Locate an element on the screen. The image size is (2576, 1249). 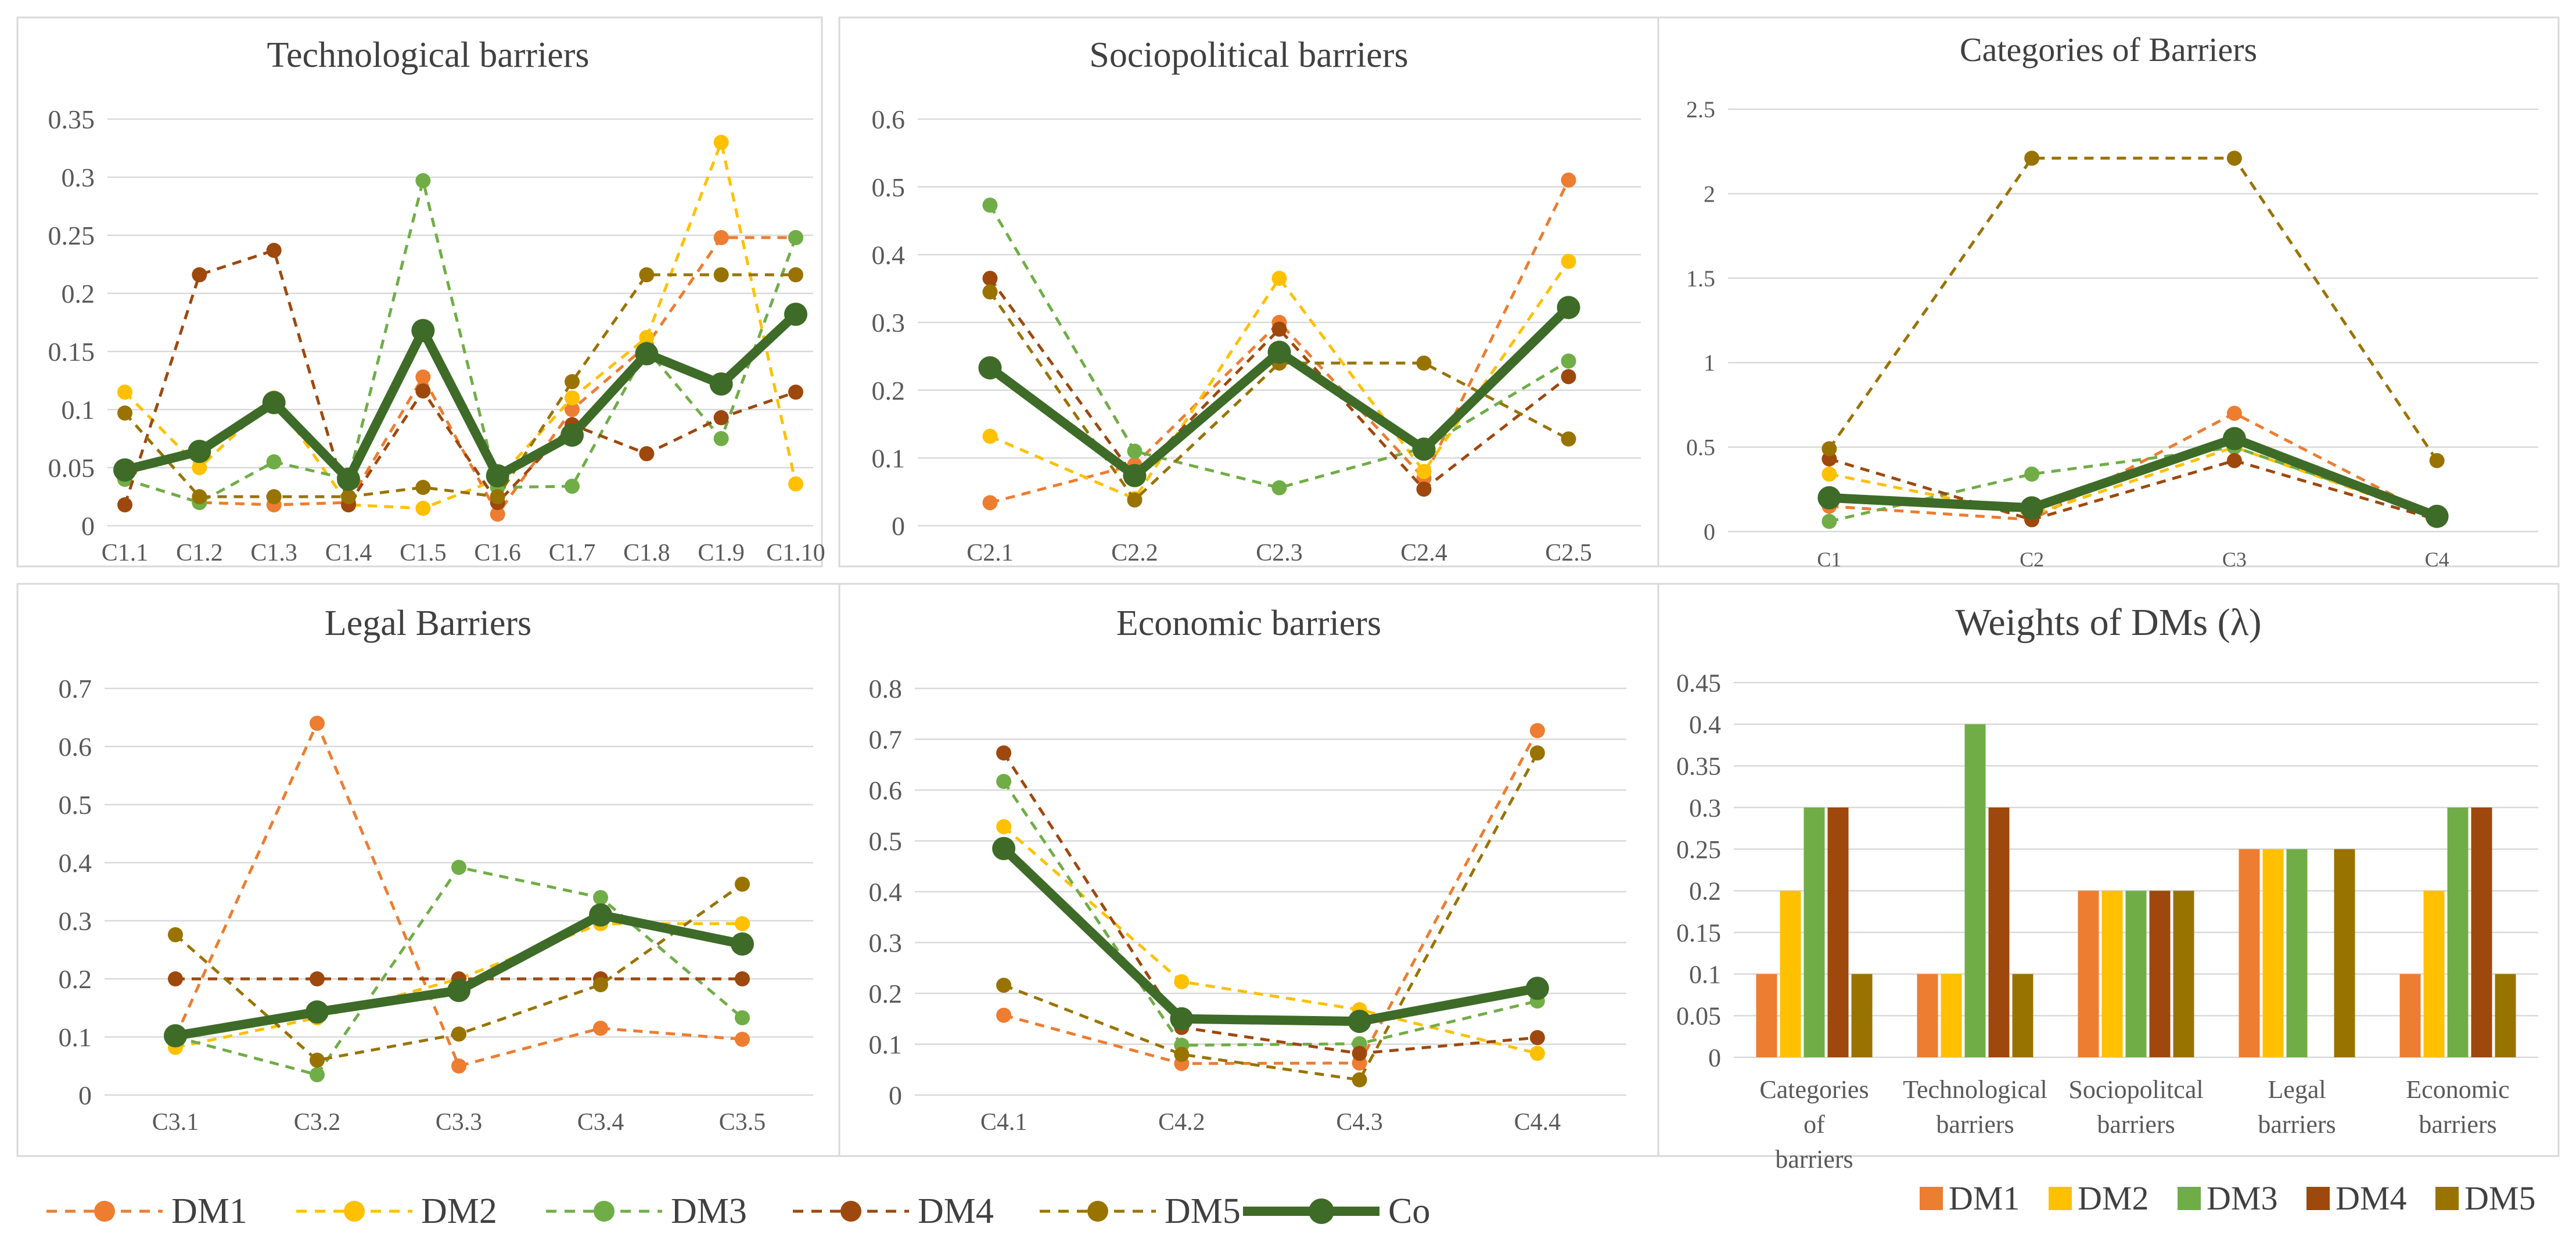
x-tick-label: C3.3 is located at coordinates (460, 1123).